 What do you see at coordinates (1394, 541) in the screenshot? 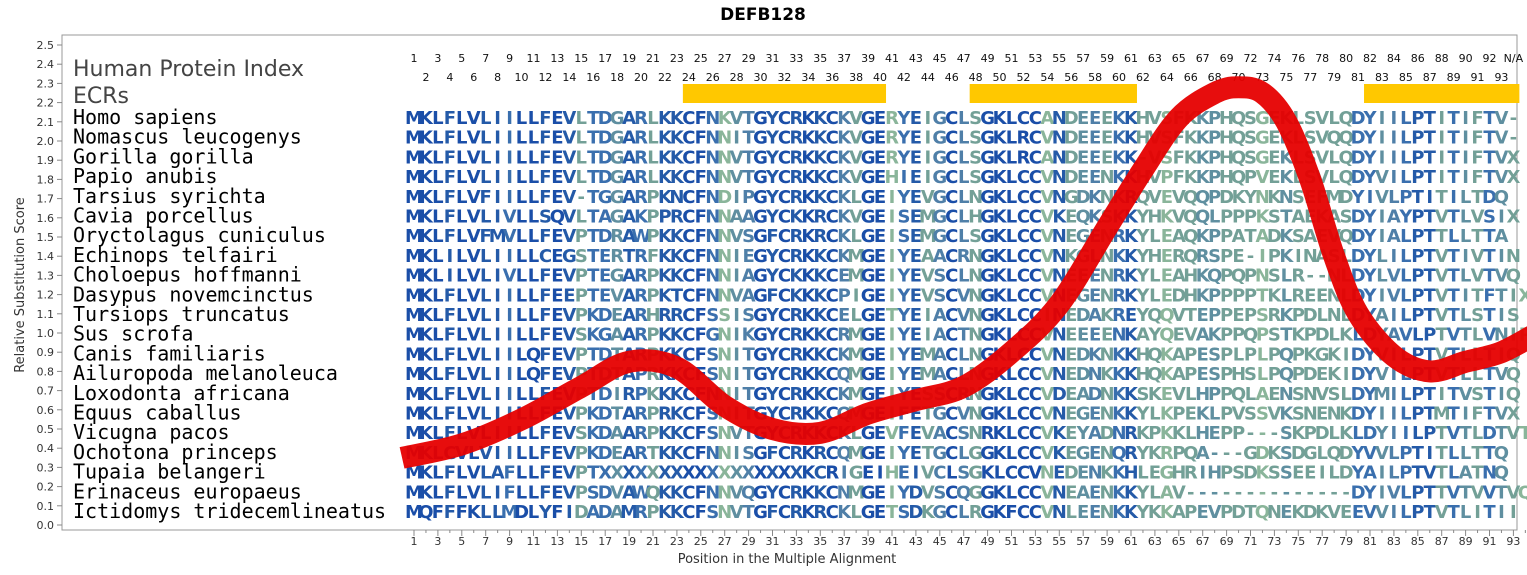
I see `x-tick-label: 83` at bounding box center [1394, 541].